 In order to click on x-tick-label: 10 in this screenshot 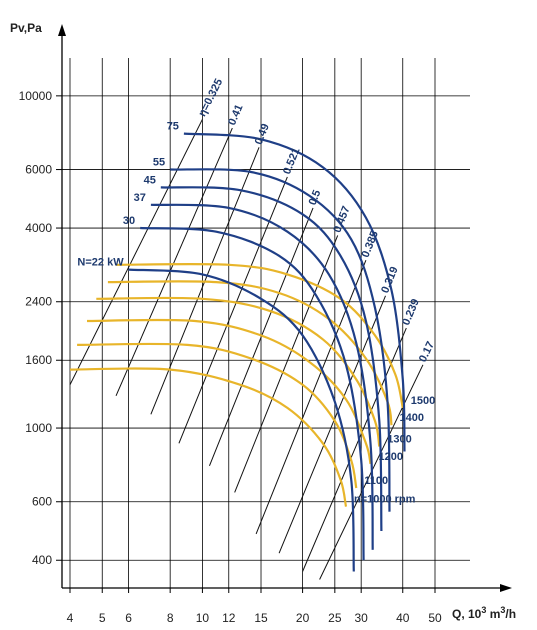, I will do `click(203, 618)`.